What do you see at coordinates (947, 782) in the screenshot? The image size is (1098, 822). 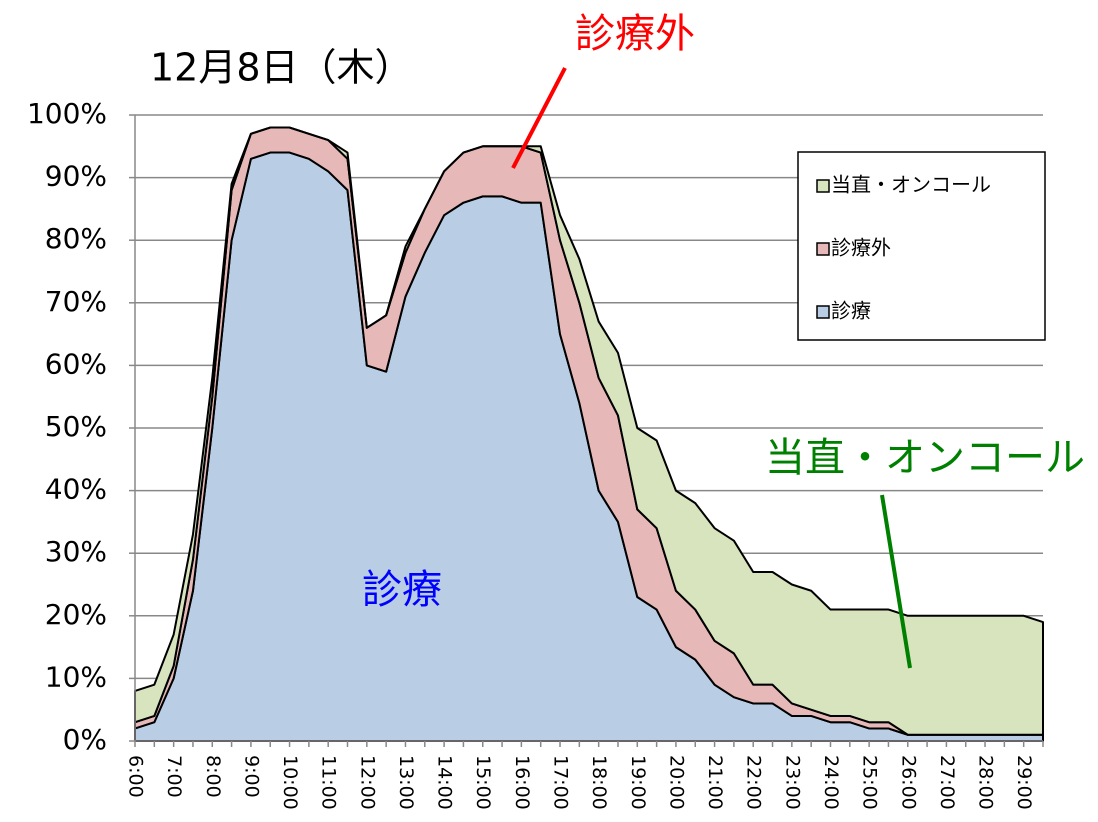 I see `x-tick-label: 27:00` at bounding box center [947, 782].